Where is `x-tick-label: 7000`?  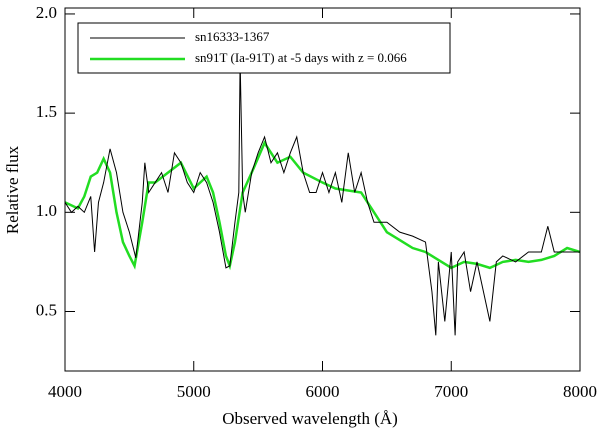
x-tick-label: 7000 is located at coordinates (451, 391).